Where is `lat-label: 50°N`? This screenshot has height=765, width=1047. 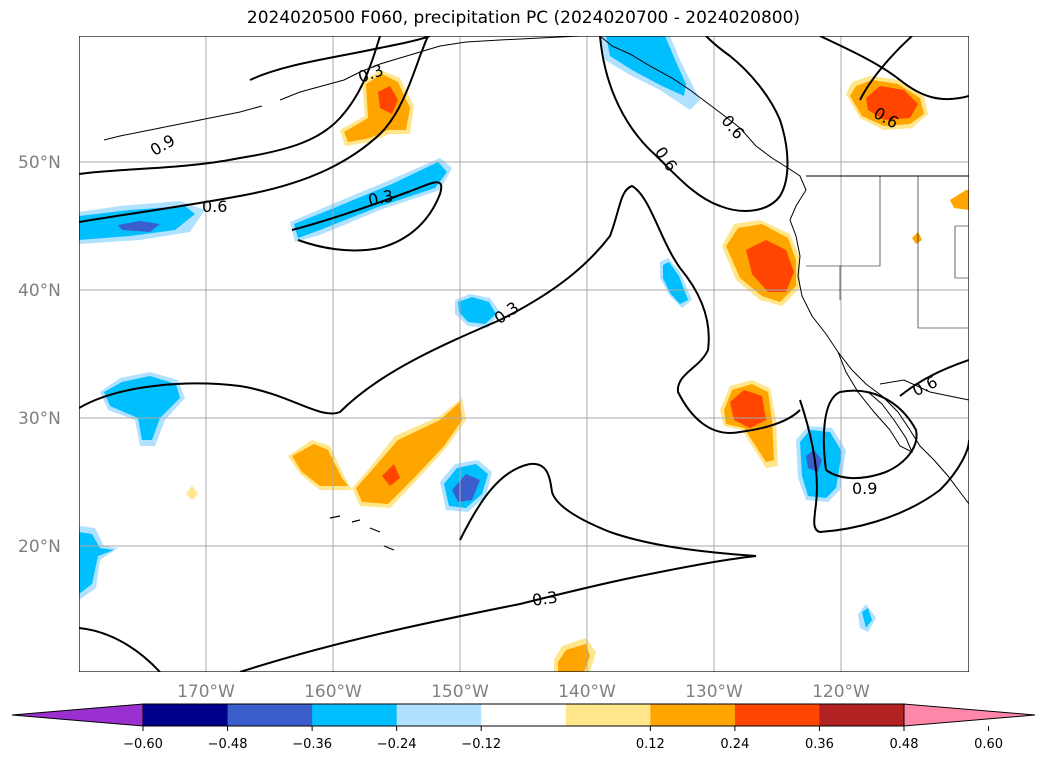 lat-label: 50°N is located at coordinates (39, 163).